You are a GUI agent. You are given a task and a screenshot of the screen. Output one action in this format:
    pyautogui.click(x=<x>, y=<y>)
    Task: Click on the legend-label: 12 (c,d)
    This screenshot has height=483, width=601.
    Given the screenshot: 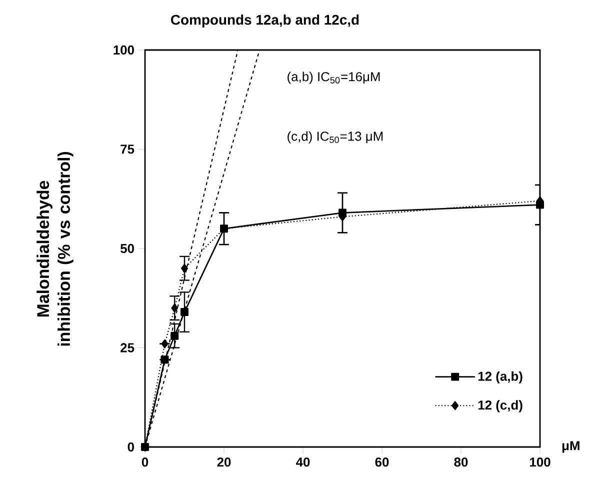 What is the action you would take?
    pyautogui.click(x=500, y=406)
    